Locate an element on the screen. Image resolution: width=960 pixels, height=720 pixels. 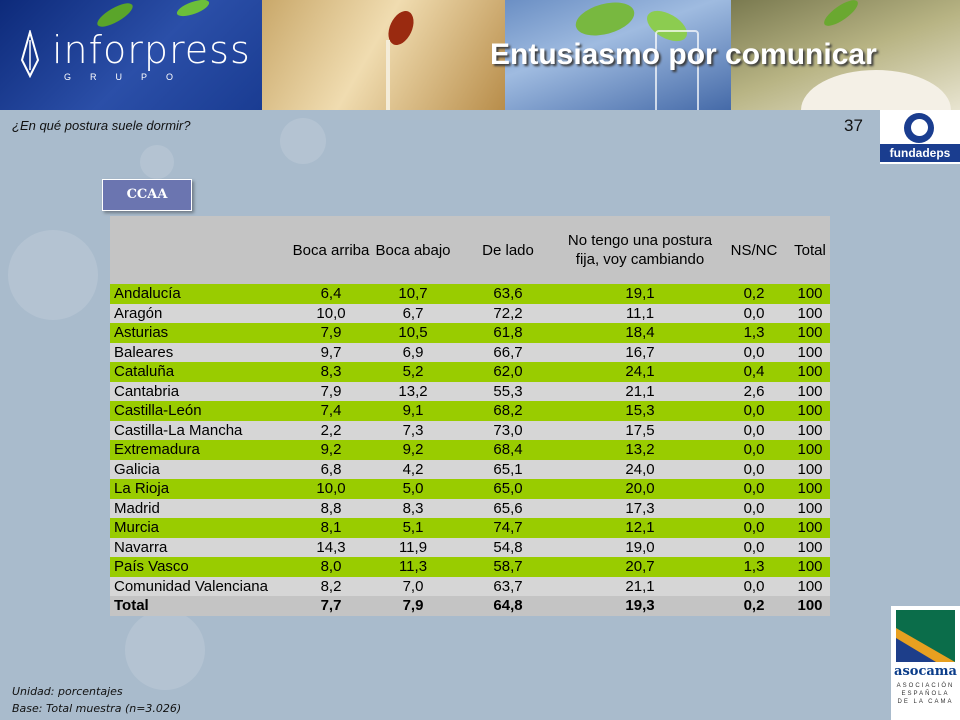
table-header-cell: Boca arriba is located at coordinates (331, 250).